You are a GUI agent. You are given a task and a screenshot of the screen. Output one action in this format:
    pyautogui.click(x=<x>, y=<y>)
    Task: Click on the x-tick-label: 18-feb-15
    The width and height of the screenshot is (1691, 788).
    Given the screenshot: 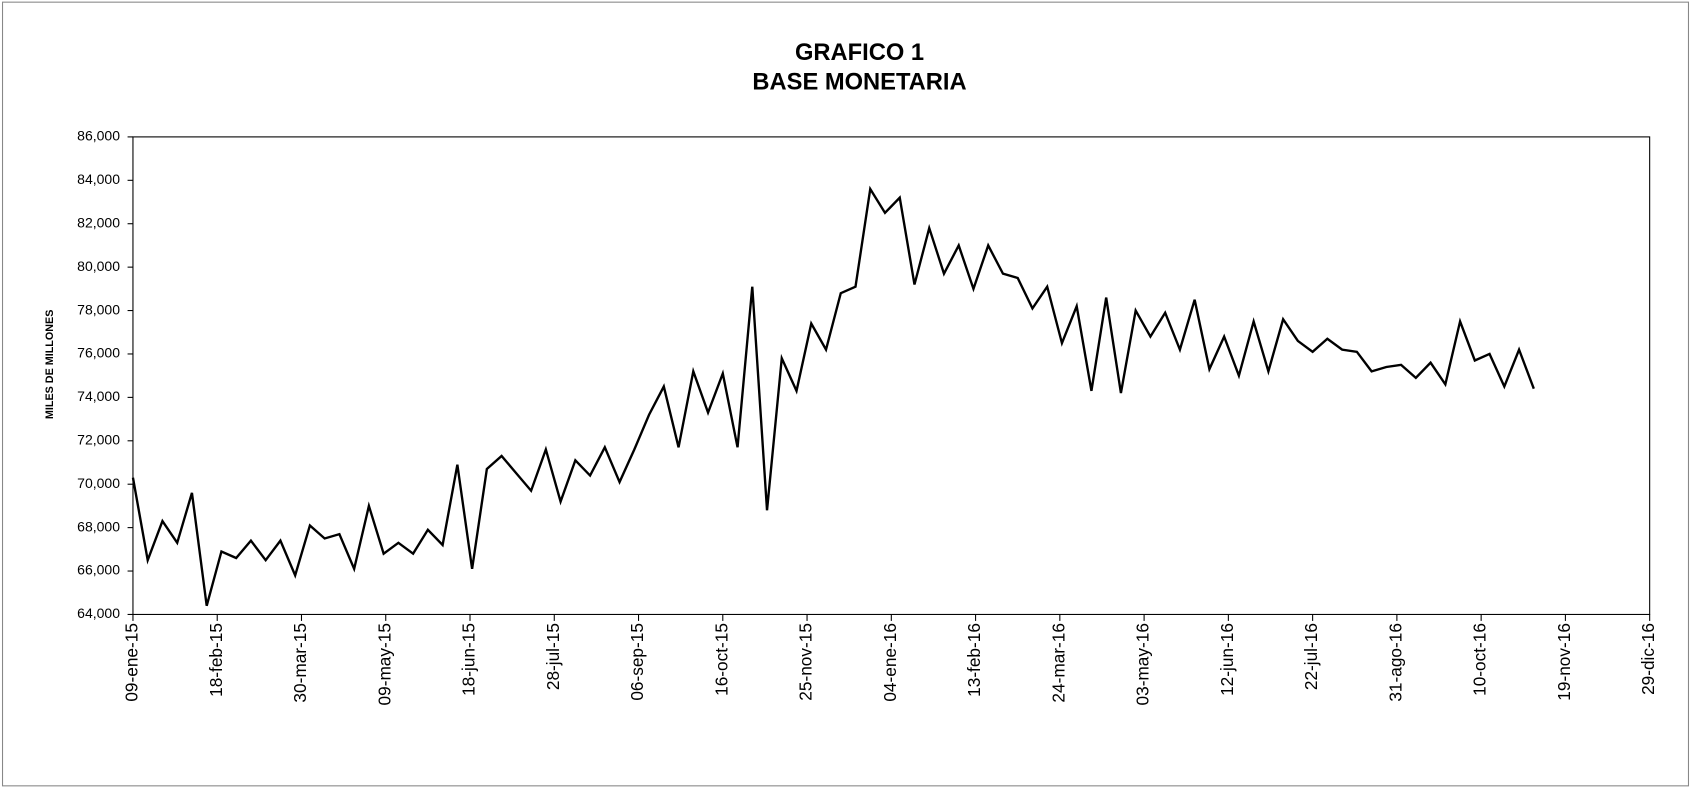 What is the action you would take?
    pyautogui.click(x=216, y=660)
    